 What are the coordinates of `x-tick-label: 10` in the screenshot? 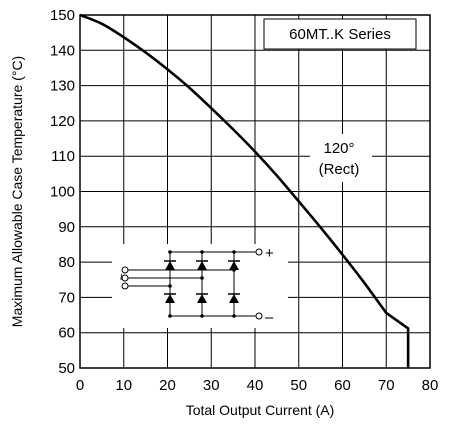 It's located at (123, 385).